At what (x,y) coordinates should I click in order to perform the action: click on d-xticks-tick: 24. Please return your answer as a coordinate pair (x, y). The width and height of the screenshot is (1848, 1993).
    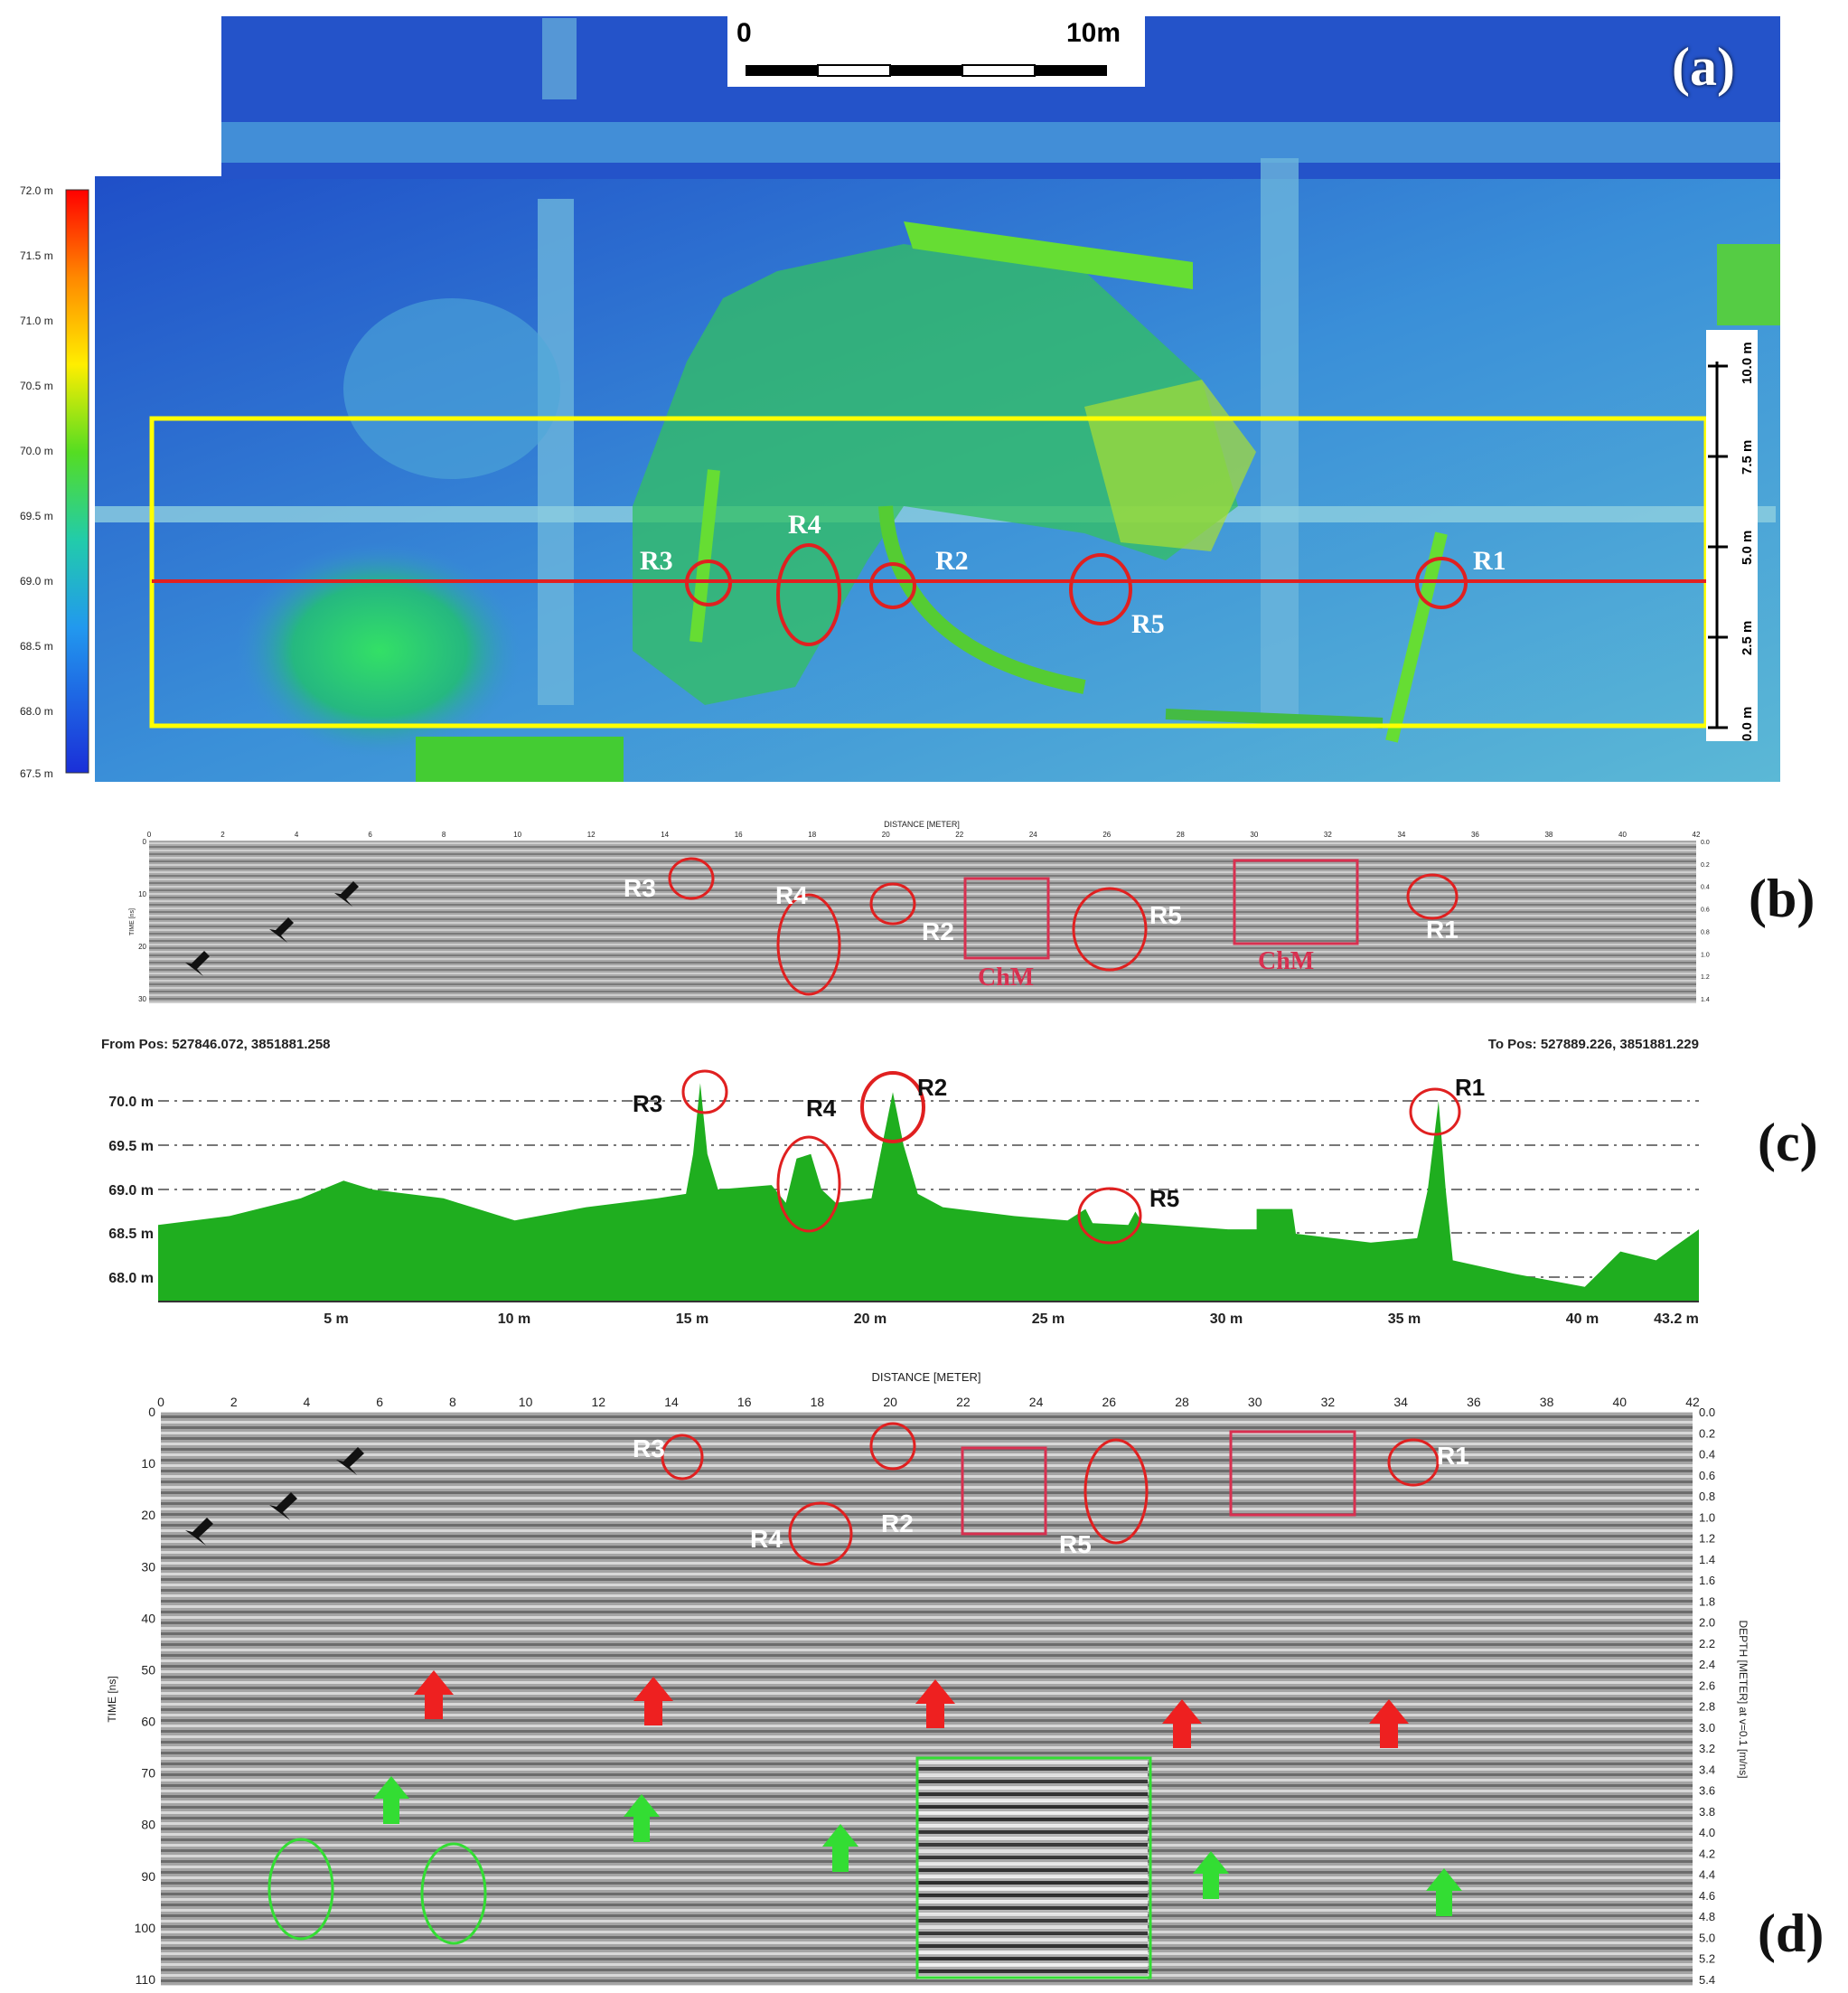
    Looking at the image, I should click on (1036, 1402).